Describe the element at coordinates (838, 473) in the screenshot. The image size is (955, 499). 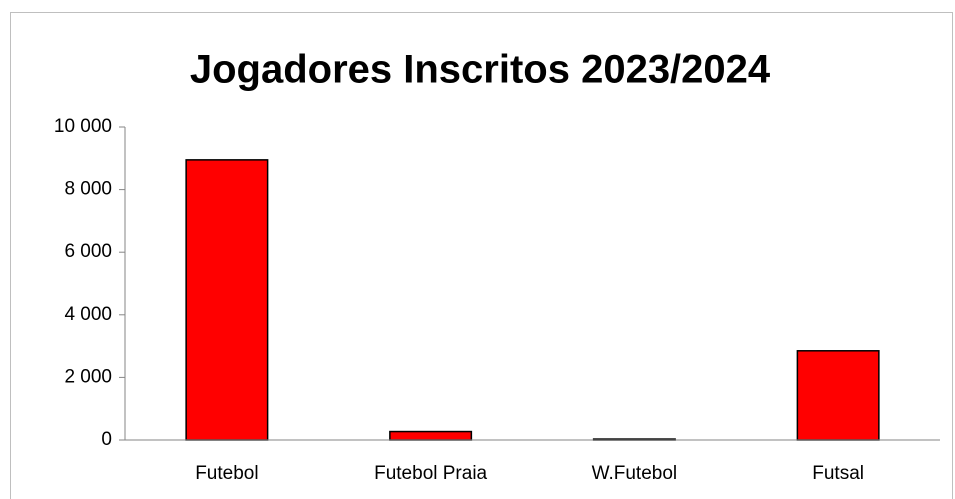
I see `x-tick-label: Futsal` at that location.